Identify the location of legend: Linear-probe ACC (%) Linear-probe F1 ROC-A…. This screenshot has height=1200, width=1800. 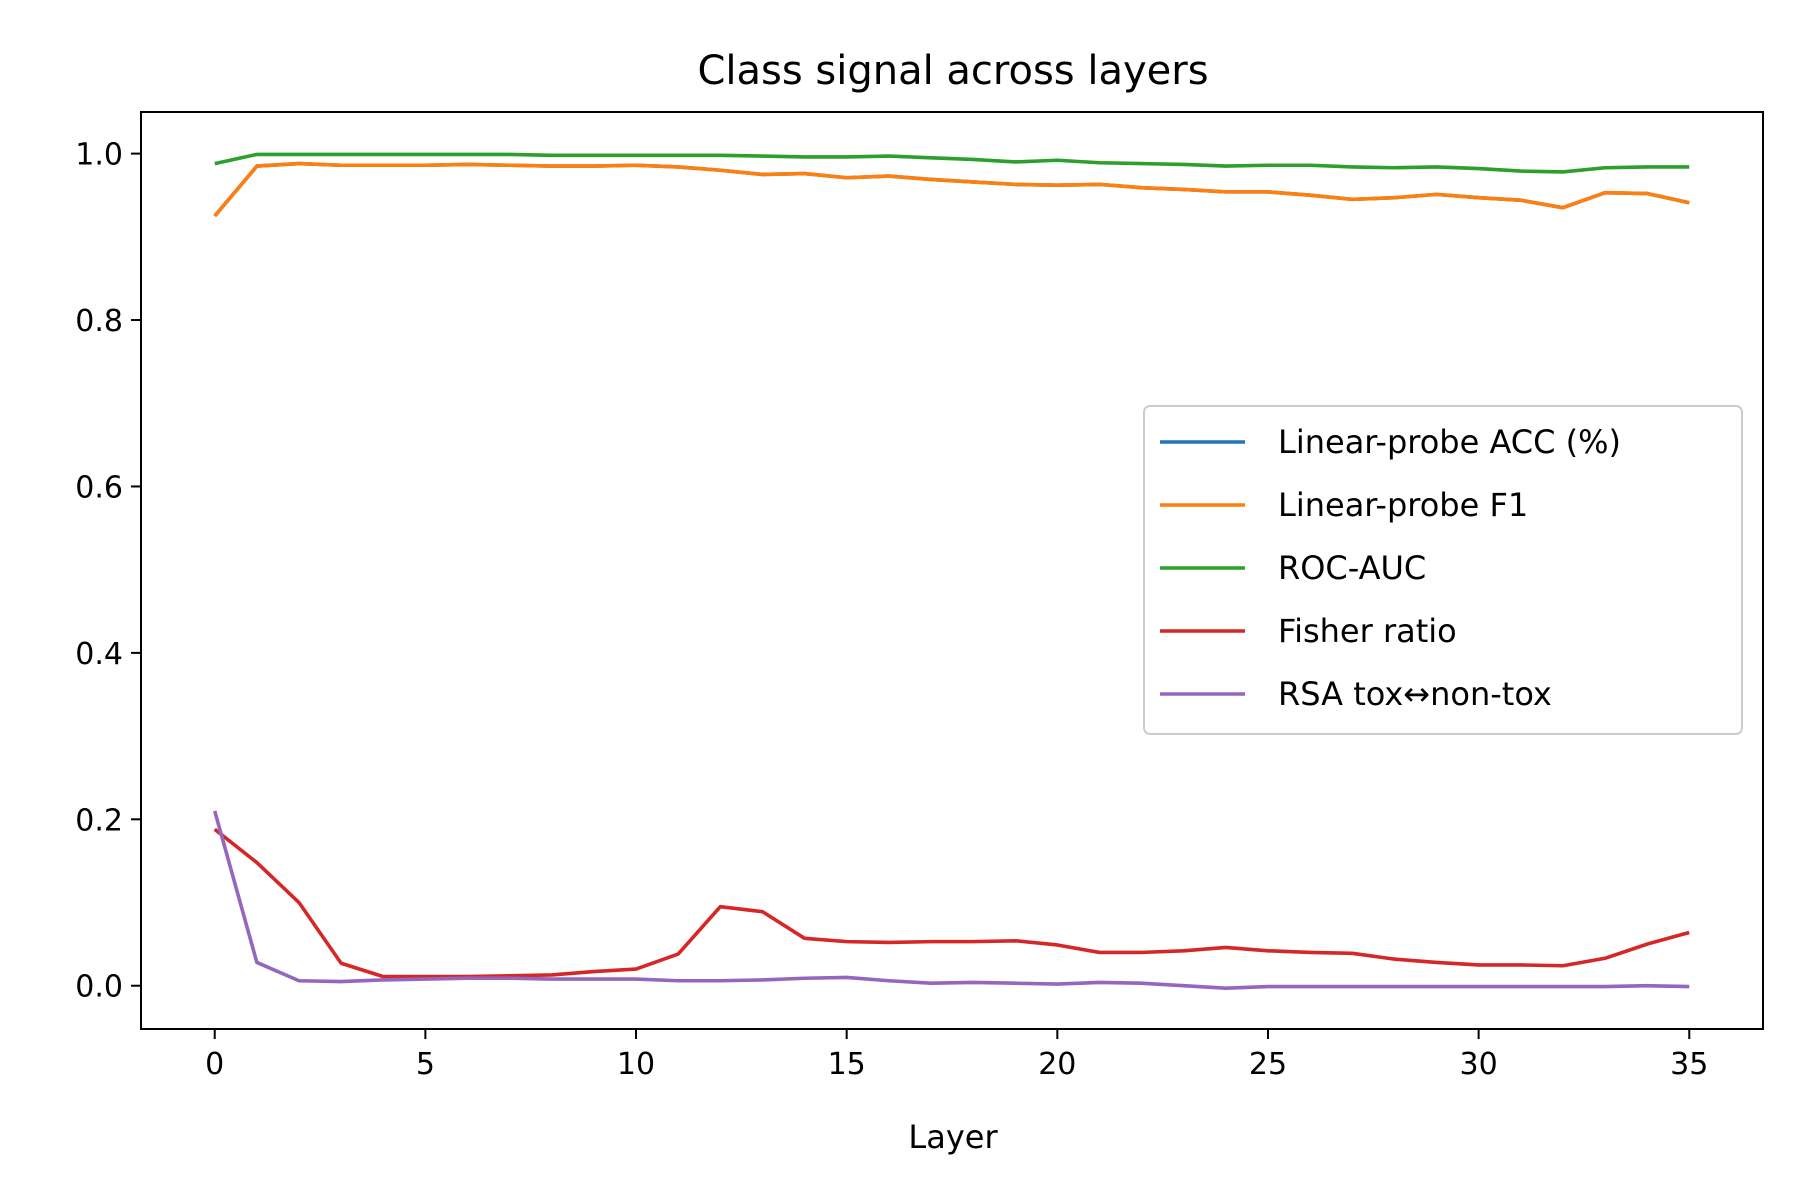
(1443, 570).